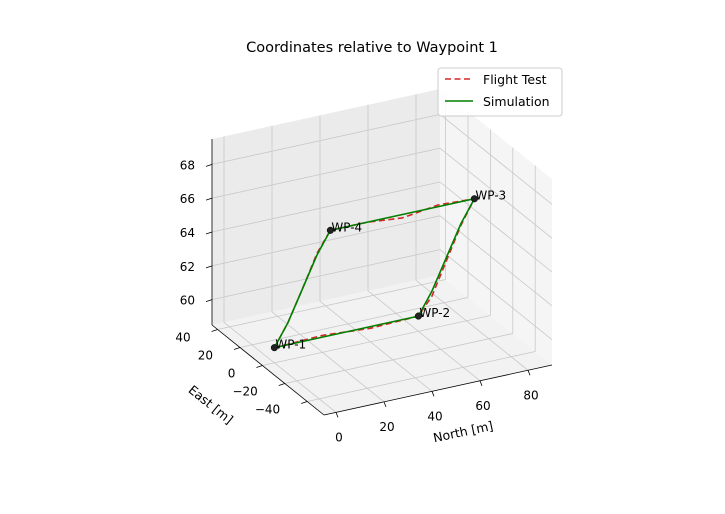 This screenshot has width=725, height=514. I want to click on z-tick-label: 64, so click(187, 233).